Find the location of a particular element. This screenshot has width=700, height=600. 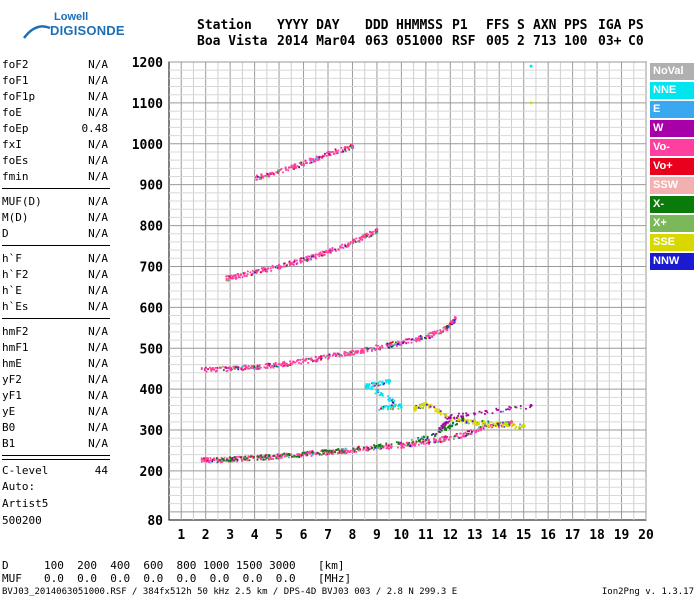

footer-muf-values: 0.0 0.0 0.0 0.0 0.0 0.0 0.0 0.0 is located at coordinates (170, 578).